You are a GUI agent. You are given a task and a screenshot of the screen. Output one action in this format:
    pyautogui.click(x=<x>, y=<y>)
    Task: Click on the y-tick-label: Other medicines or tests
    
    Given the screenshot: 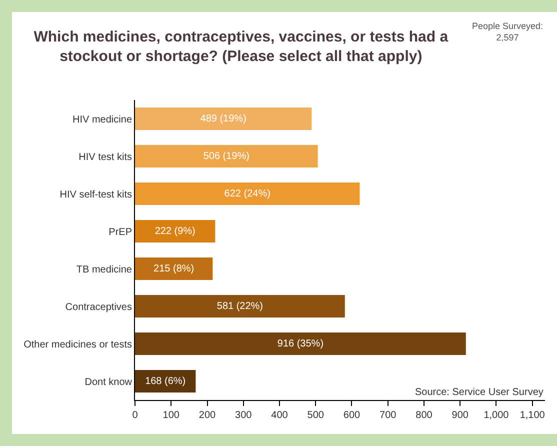 What is the action you would take?
    pyautogui.click(x=78, y=344)
    